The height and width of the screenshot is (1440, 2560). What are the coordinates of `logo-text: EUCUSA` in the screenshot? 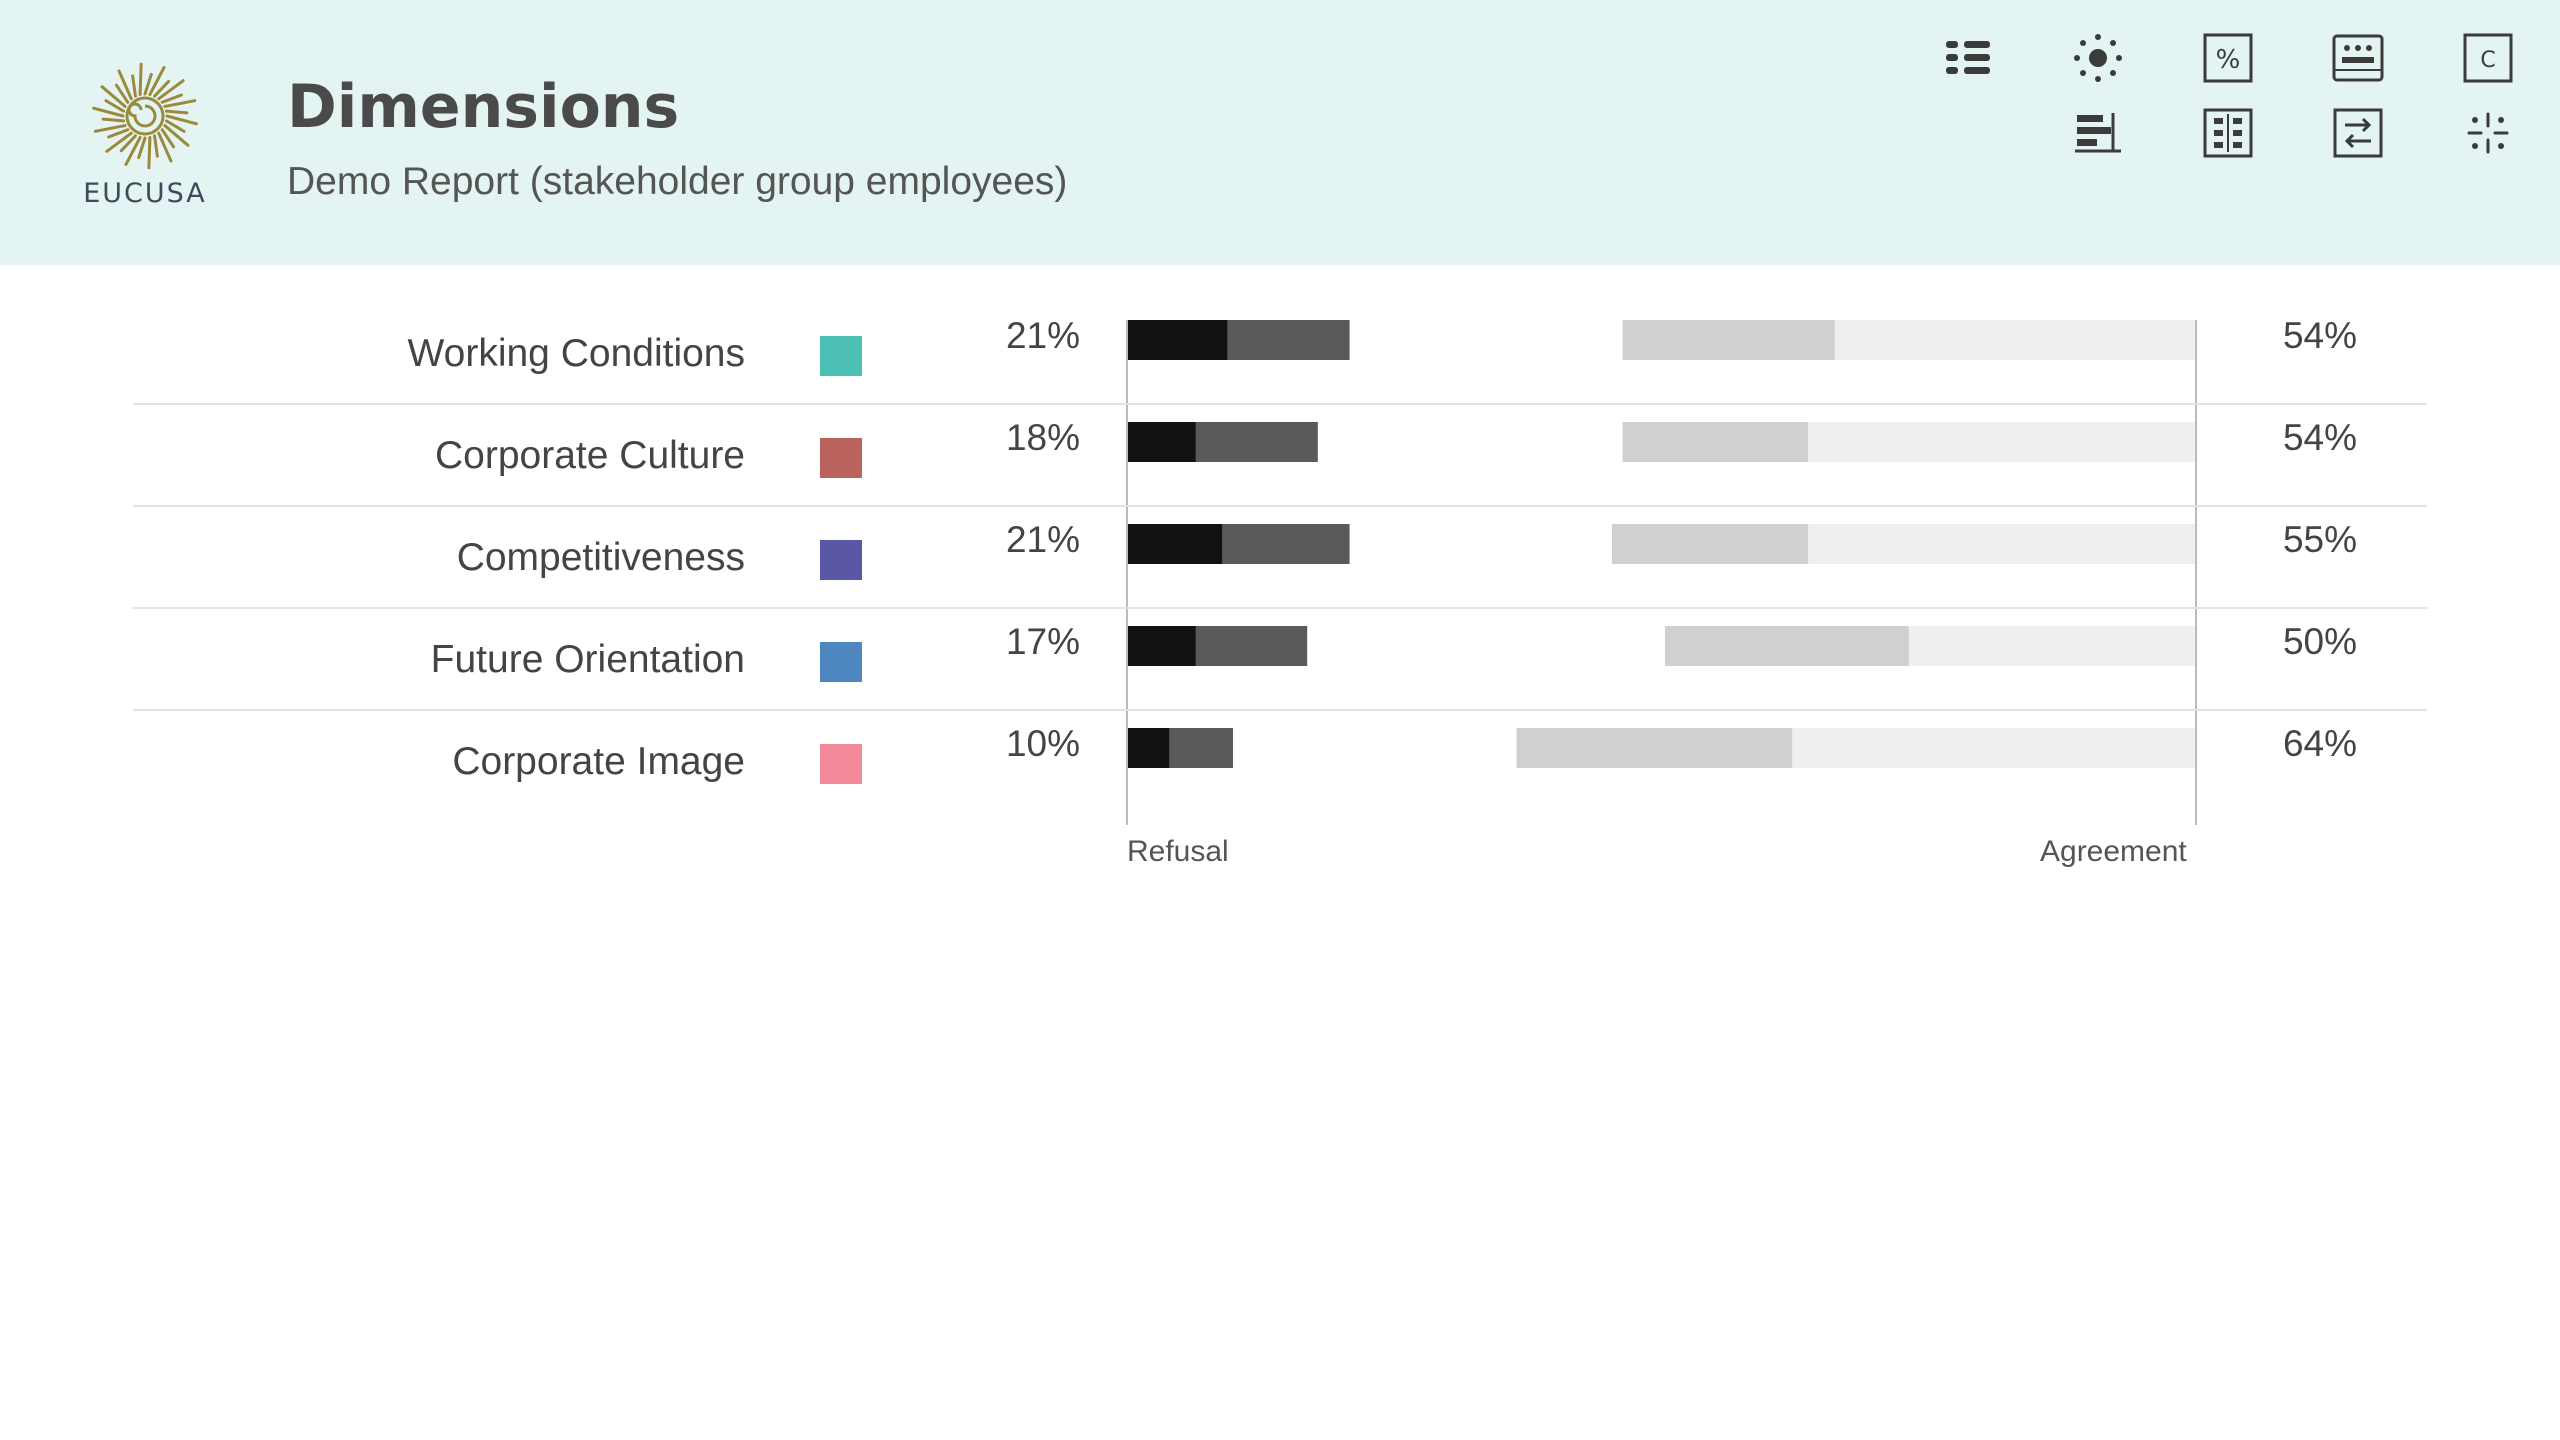 It's located at (145, 193).